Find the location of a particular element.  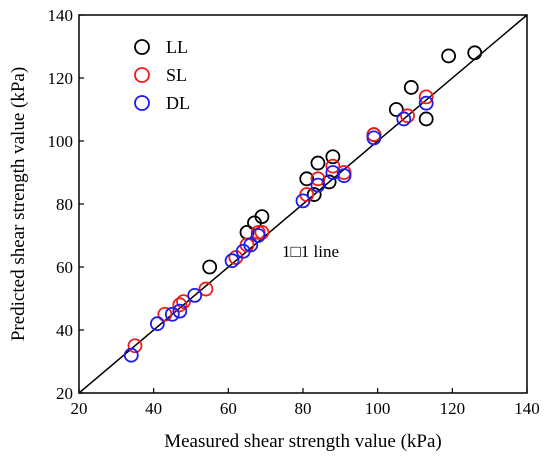

x-tick-label: 60 is located at coordinates (228, 408).